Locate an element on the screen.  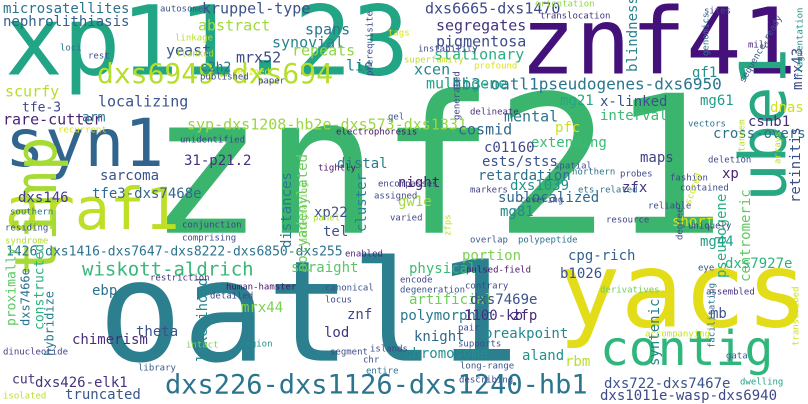
word: restriction is located at coordinates (180, 279).